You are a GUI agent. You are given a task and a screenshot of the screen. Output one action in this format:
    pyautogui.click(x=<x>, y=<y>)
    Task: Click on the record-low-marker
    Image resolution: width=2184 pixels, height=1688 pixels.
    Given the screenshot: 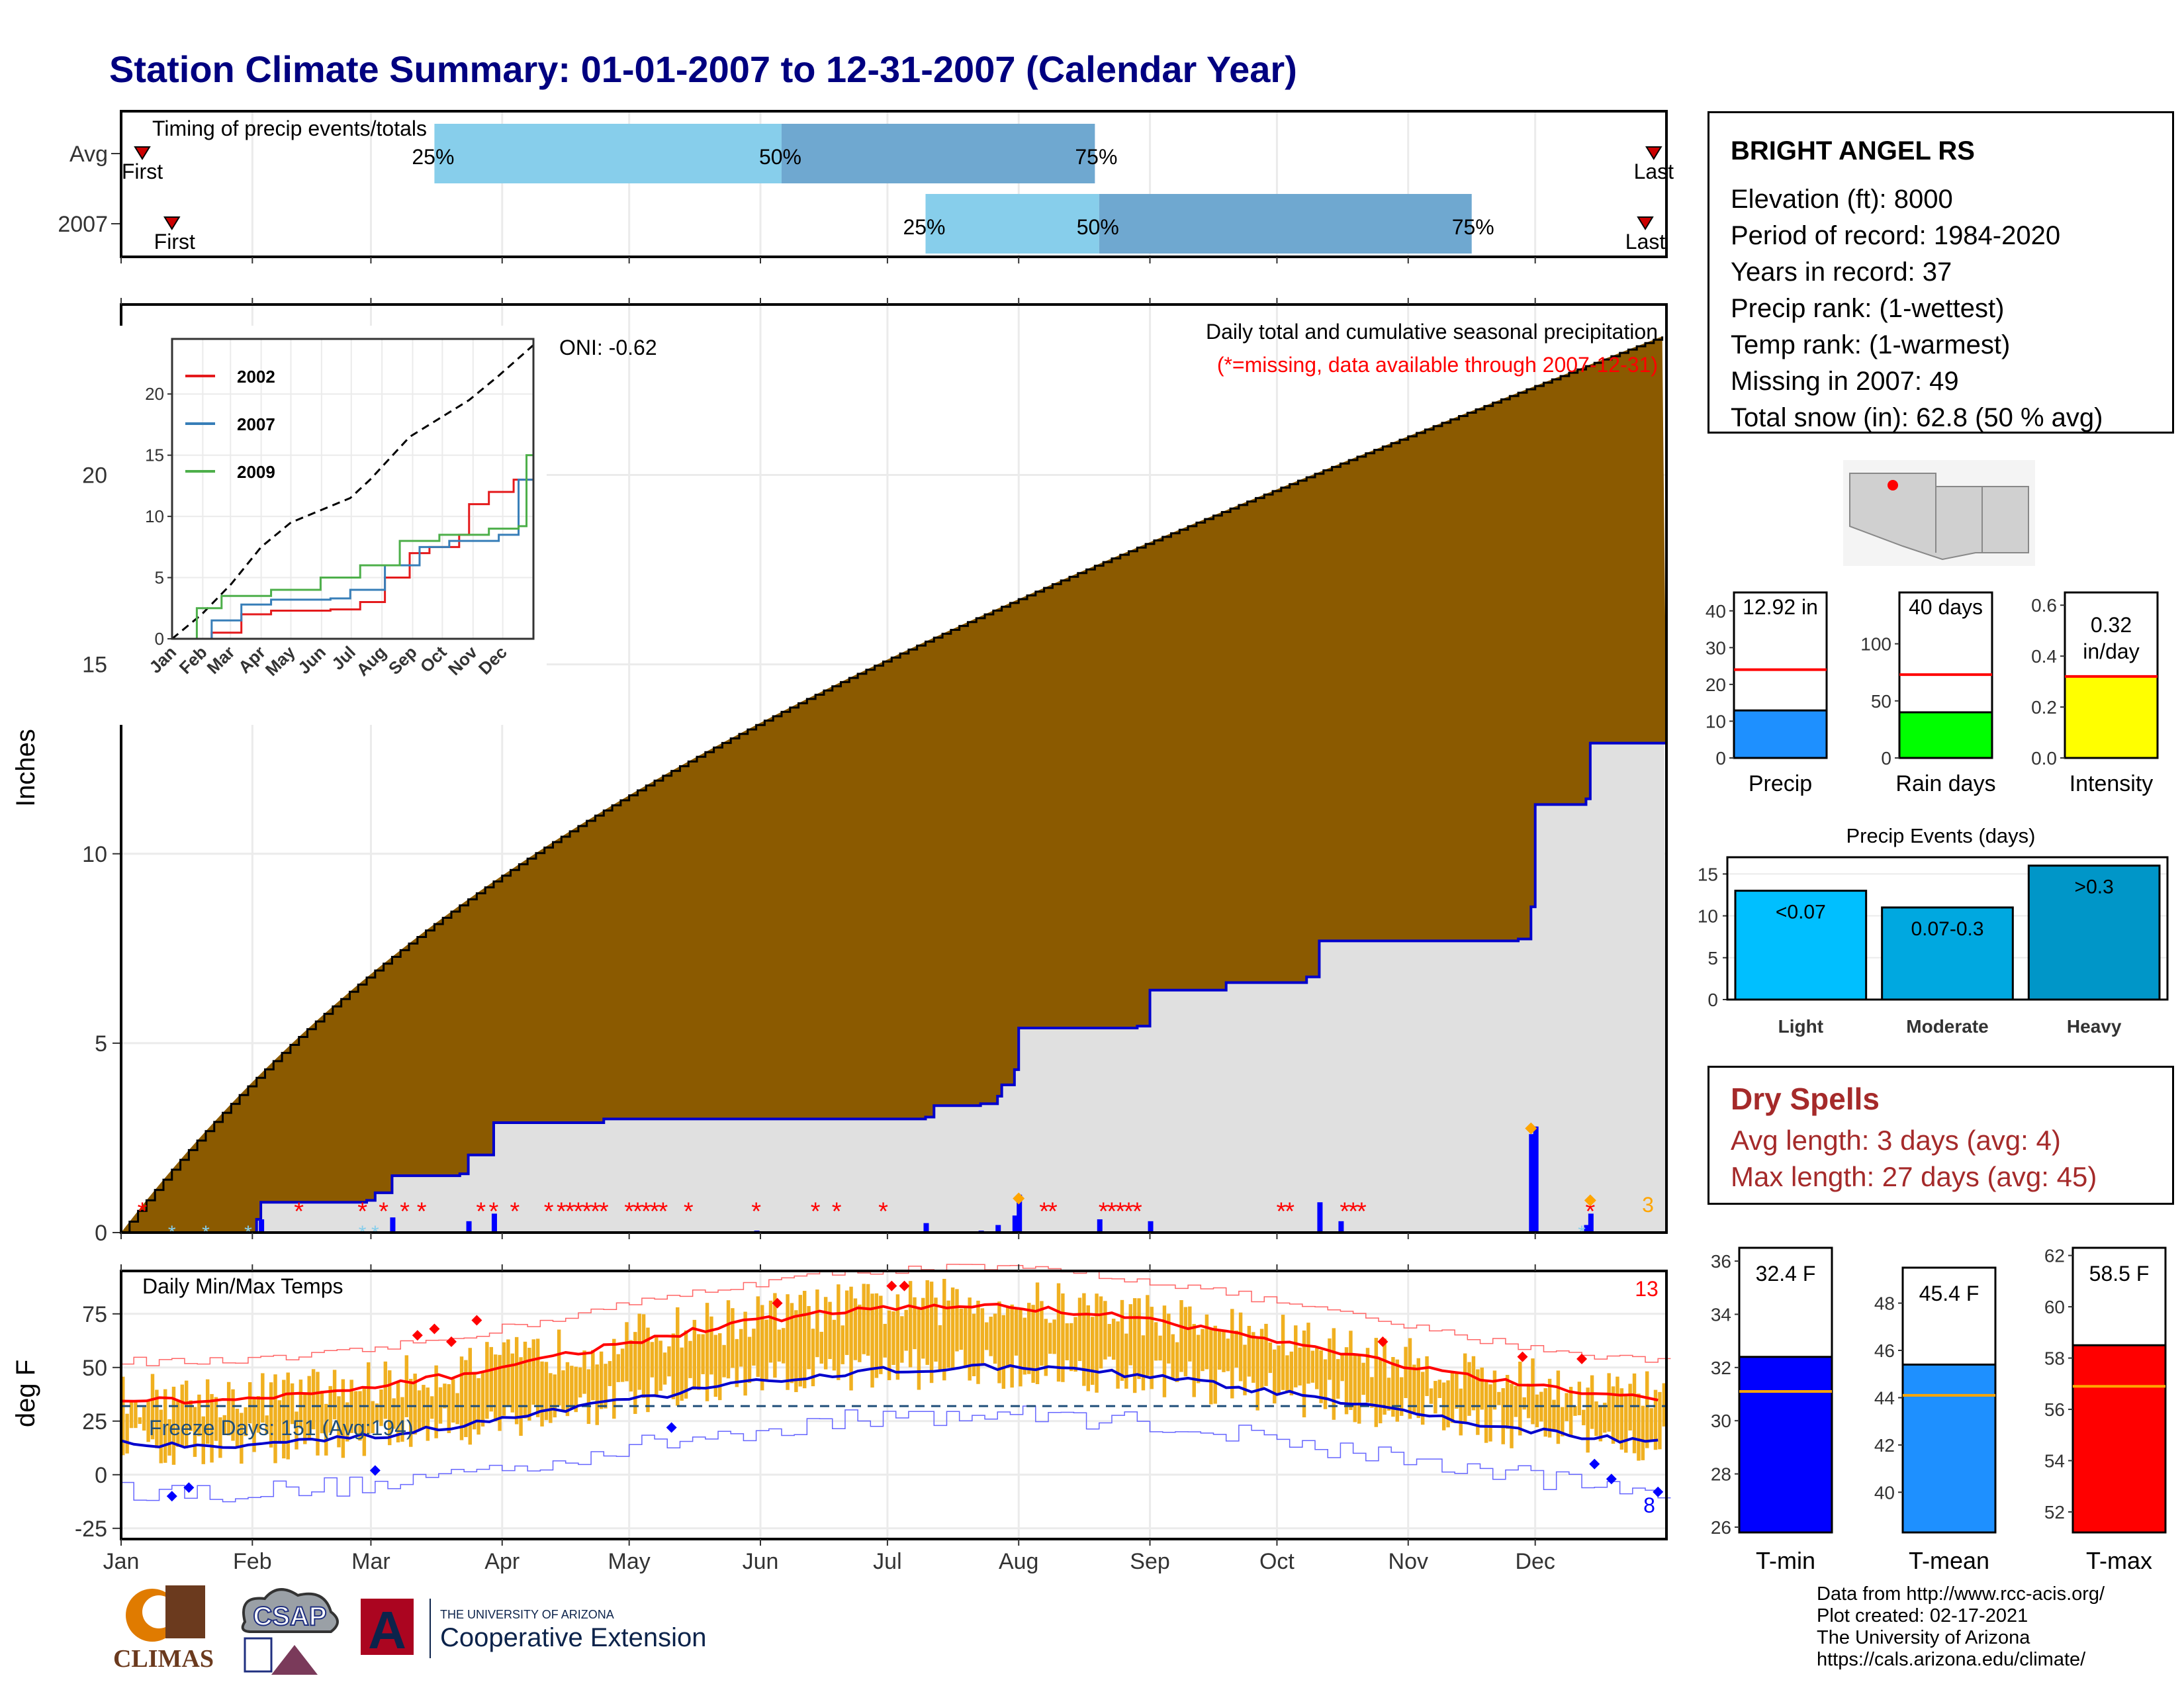 What is the action you would take?
    pyautogui.click(x=375, y=1470)
    